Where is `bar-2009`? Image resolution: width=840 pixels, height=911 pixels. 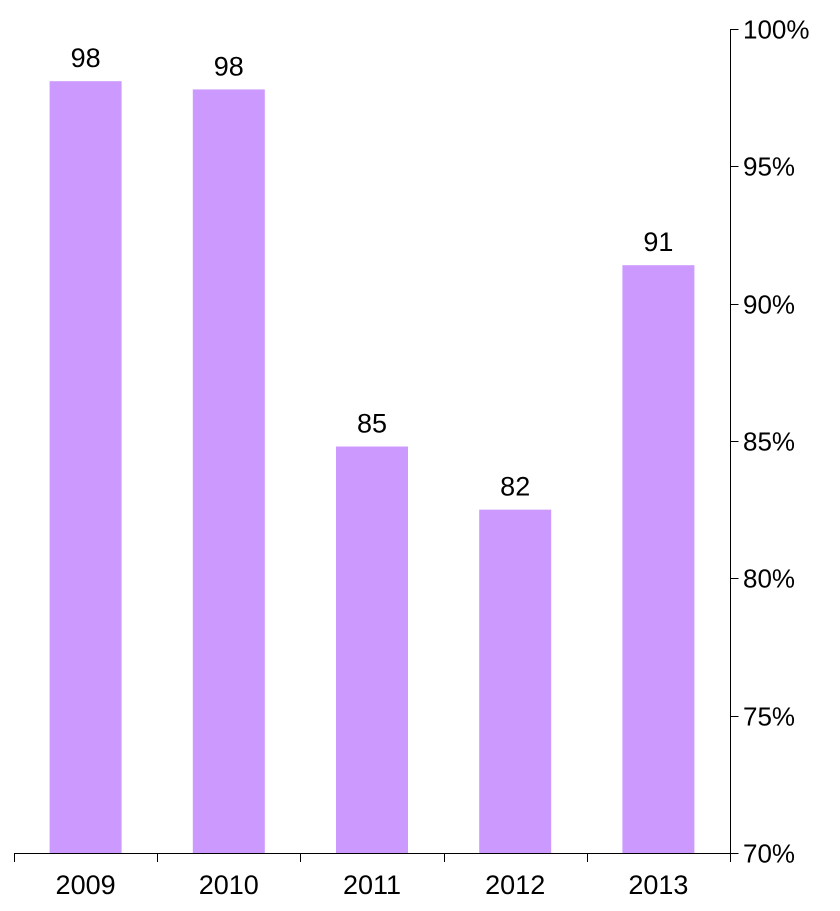
bar-2009 is located at coordinates (85, 467).